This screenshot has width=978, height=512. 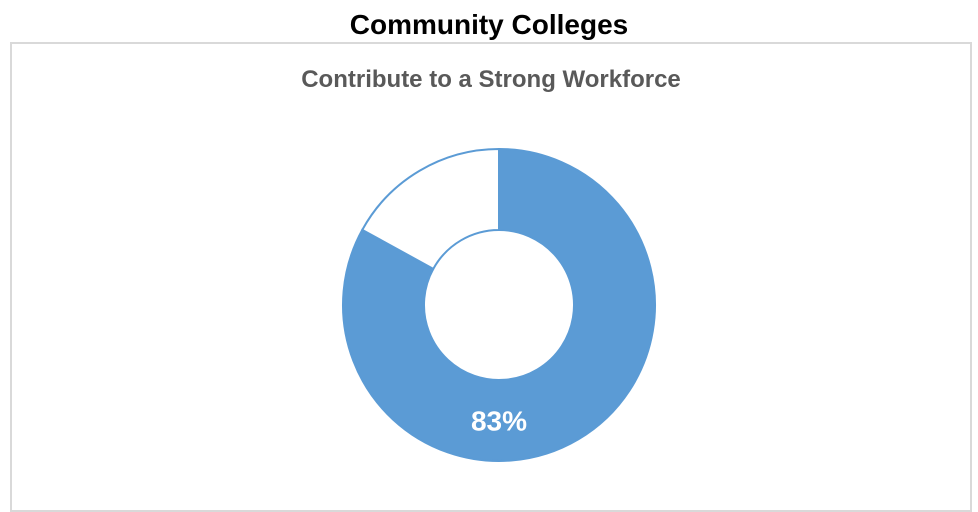 What do you see at coordinates (499, 421) in the screenshot?
I see `donut-slice-label: 83%` at bounding box center [499, 421].